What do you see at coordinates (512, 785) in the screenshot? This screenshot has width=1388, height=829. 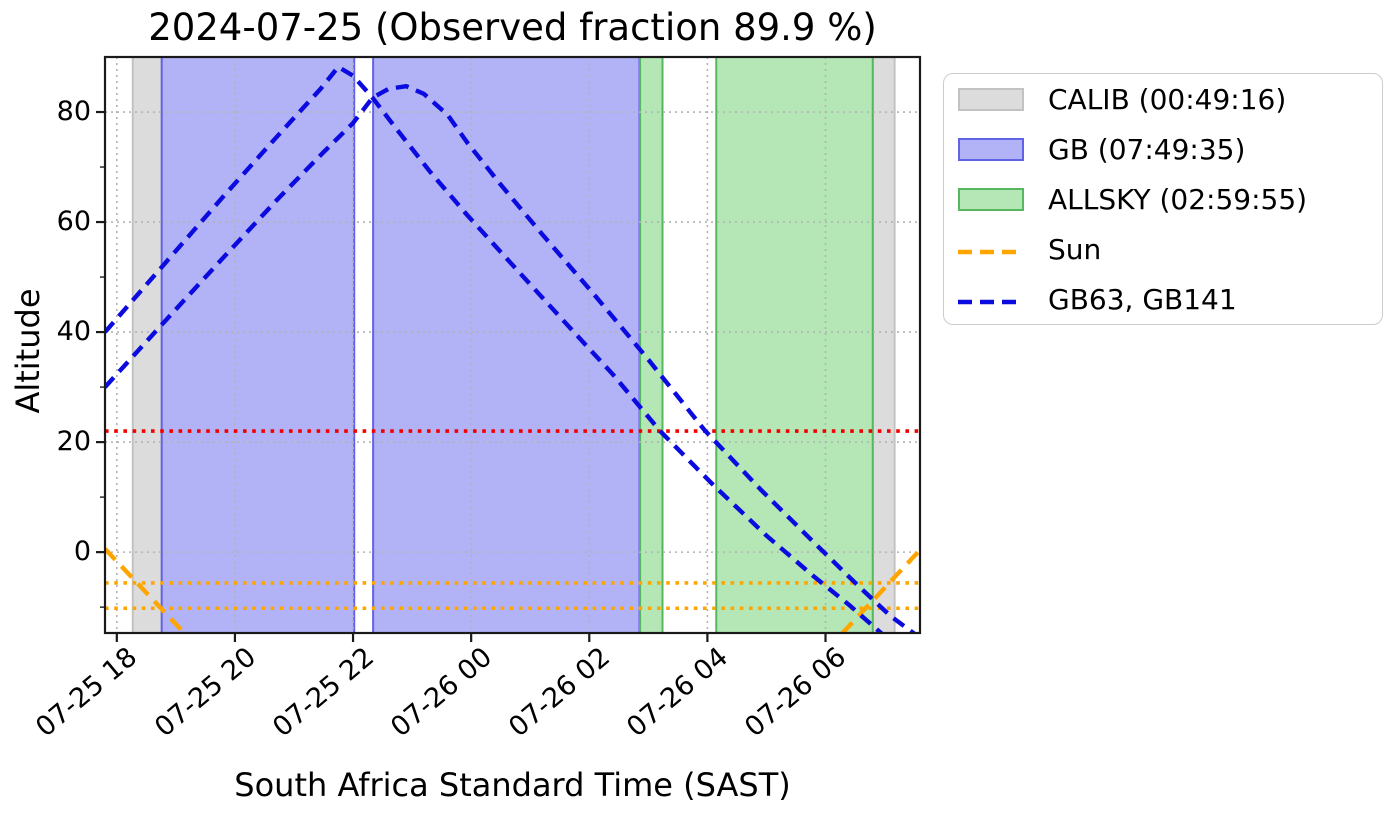 I see `x-axis-label: South Africa Standard Time (SAST)` at bounding box center [512, 785].